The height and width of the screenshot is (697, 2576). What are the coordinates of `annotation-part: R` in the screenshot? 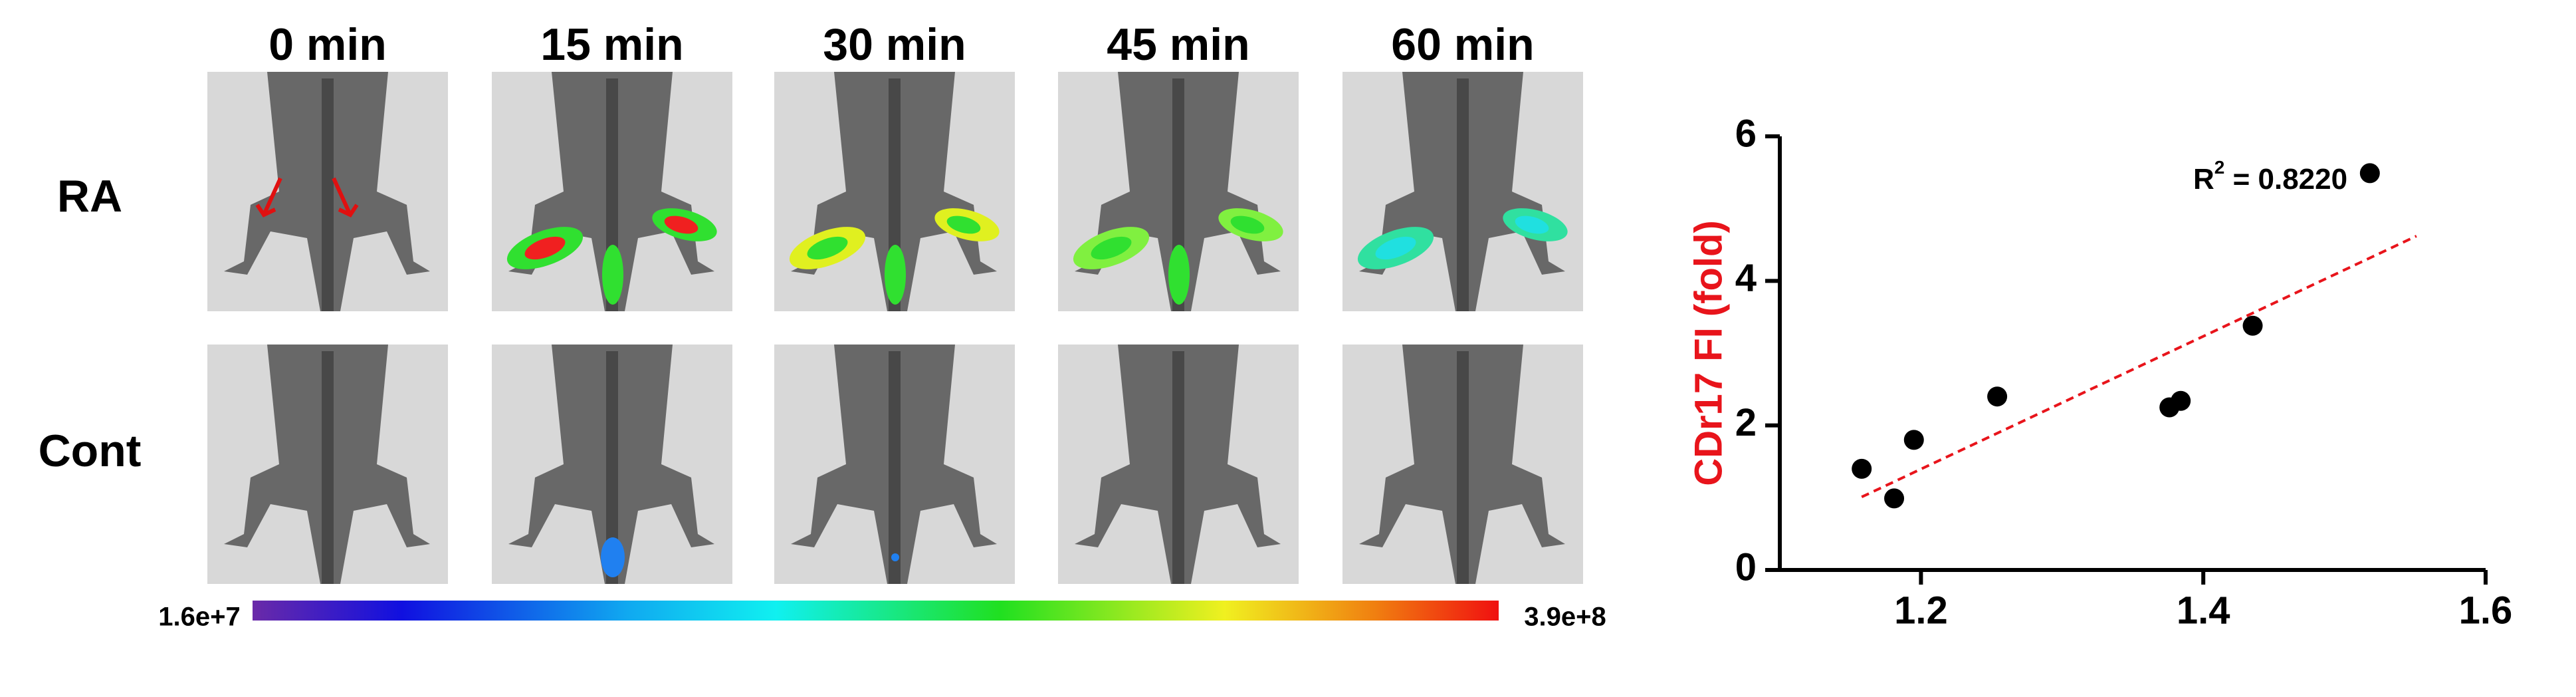 It's located at (2203, 180).